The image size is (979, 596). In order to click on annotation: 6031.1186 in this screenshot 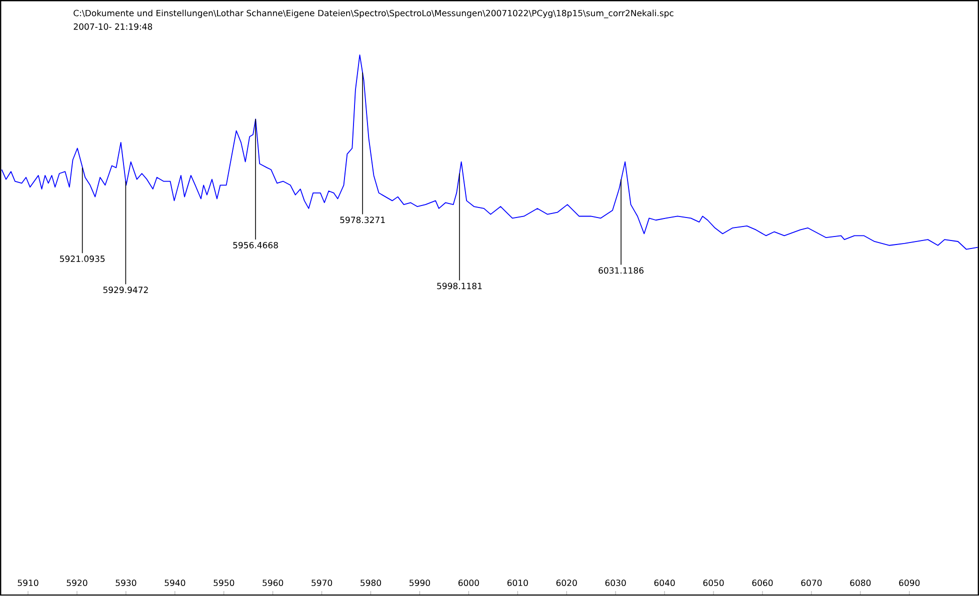, I will do `click(621, 270)`.